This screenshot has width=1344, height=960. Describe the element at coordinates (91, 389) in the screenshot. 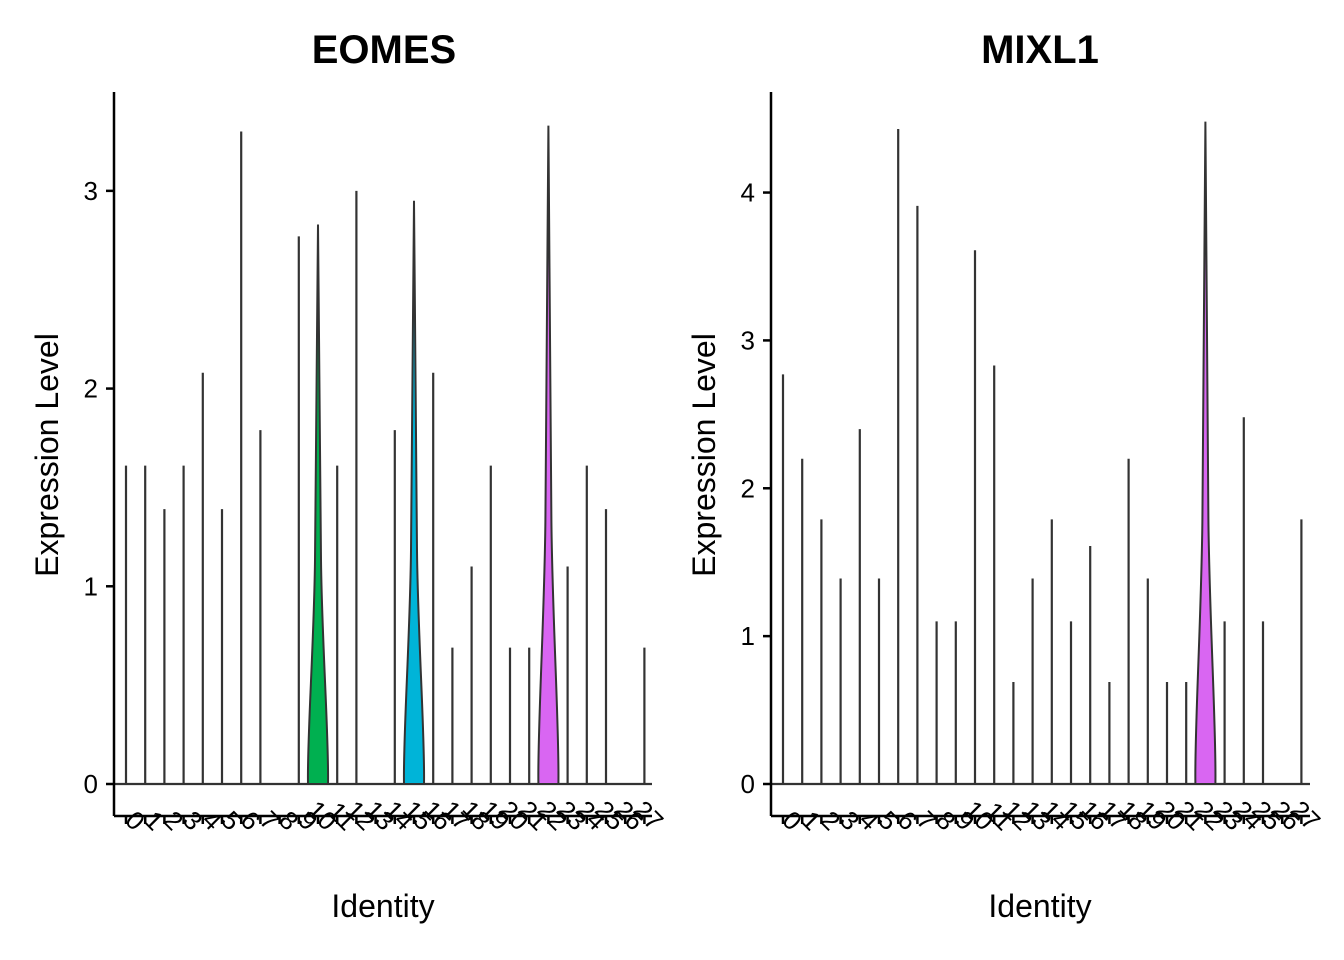

I see `eomes-y-tick-label-2: 2` at that location.